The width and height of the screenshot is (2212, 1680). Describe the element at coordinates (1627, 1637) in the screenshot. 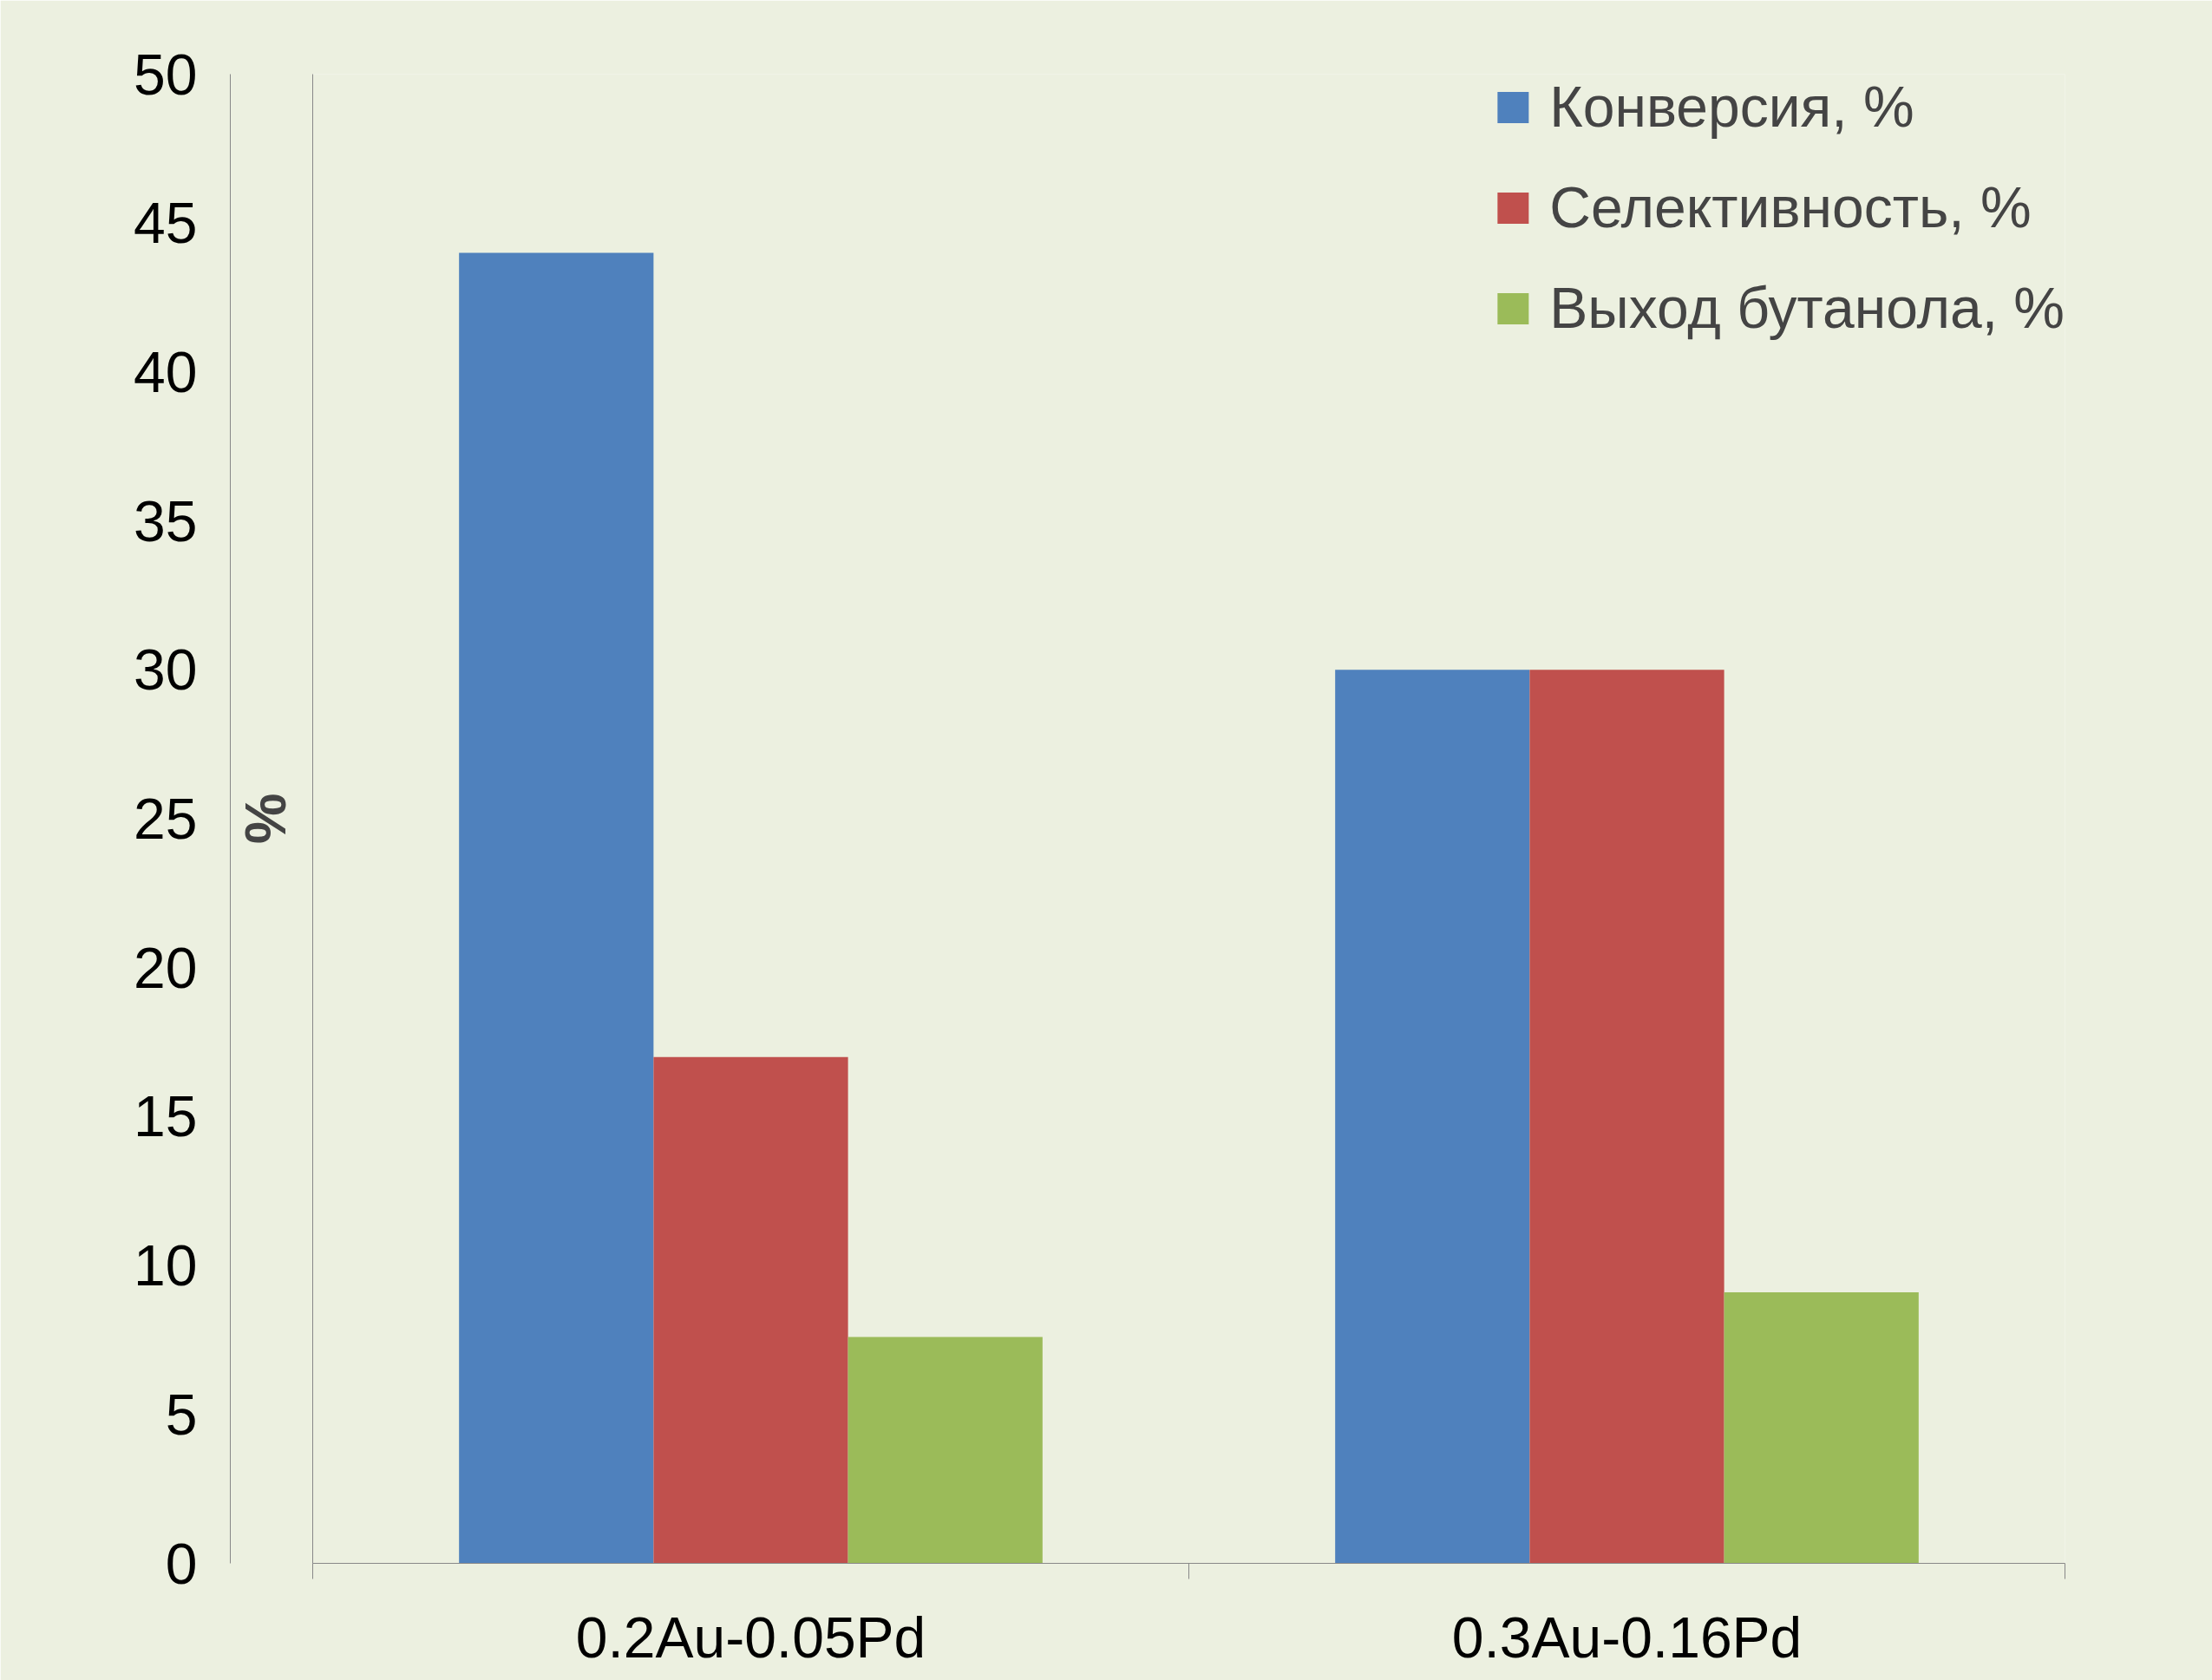

I see `x-tick-label: 0.3Au-0.16Pd` at that location.